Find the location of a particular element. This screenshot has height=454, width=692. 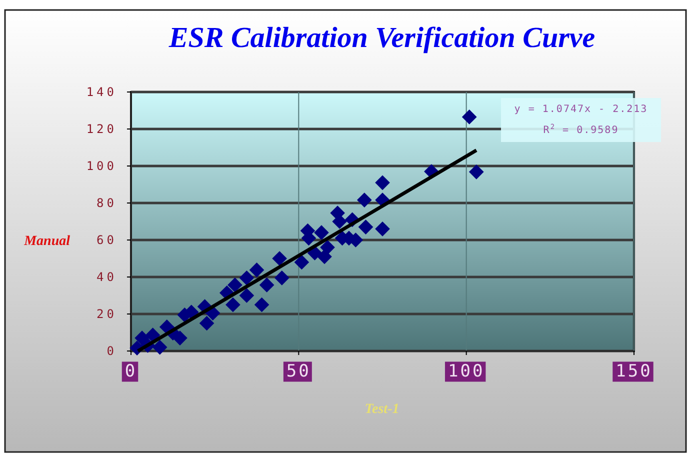

annotation: R$^{2}$ = 0.9589 is located at coordinates (581, 129).